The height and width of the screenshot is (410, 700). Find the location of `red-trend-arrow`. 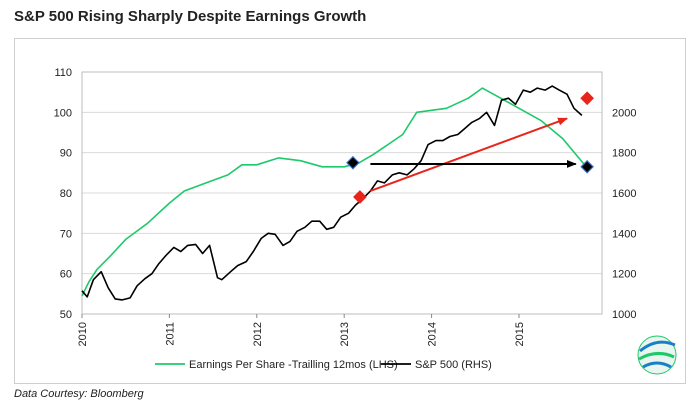

red-trend-arrow is located at coordinates (469, 154).